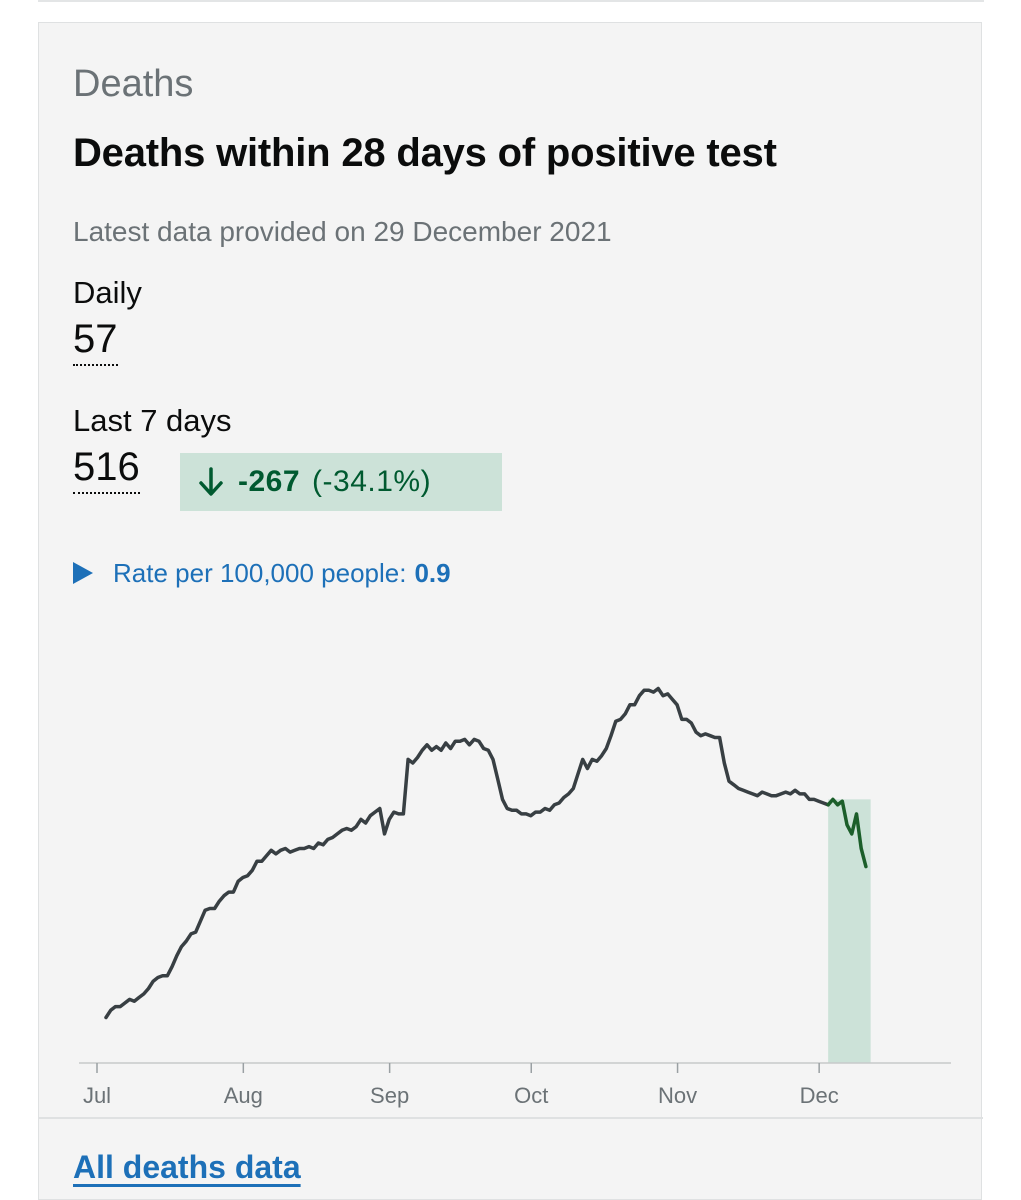  What do you see at coordinates (97, 1095) in the screenshot?
I see `x-tick-label: Jul` at bounding box center [97, 1095].